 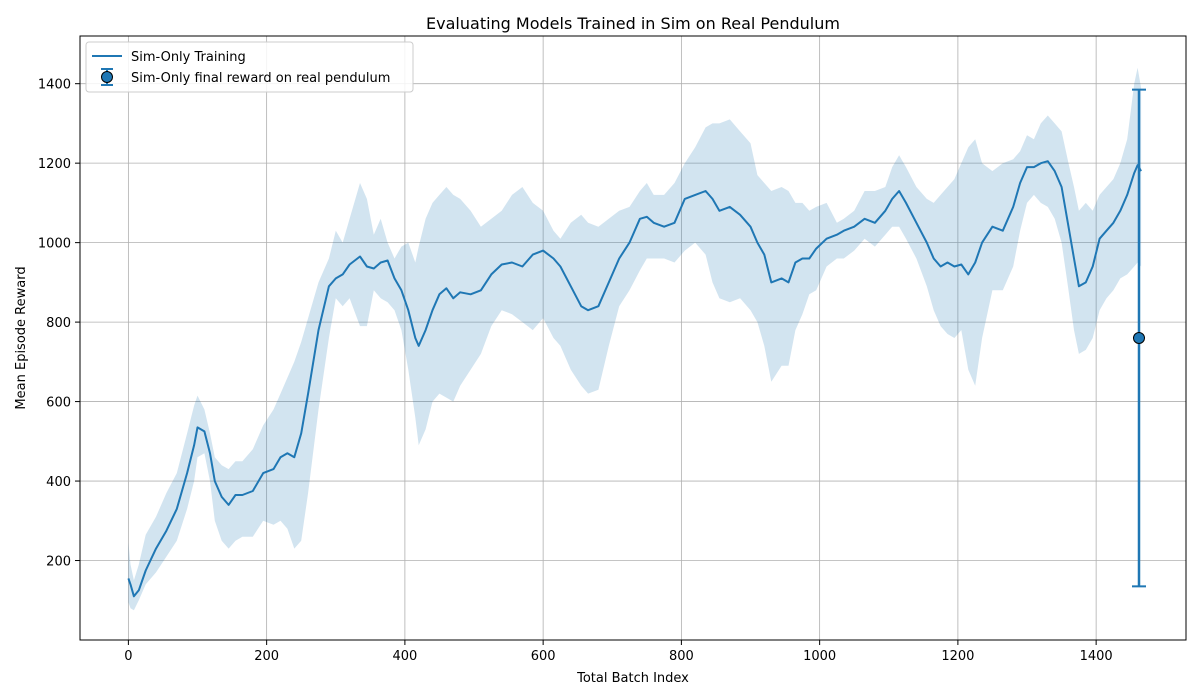 What do you see at coordinates (819, 656) in the screenshot?
I see `x-tick-label: 1000` at bounding box center [819, 656].